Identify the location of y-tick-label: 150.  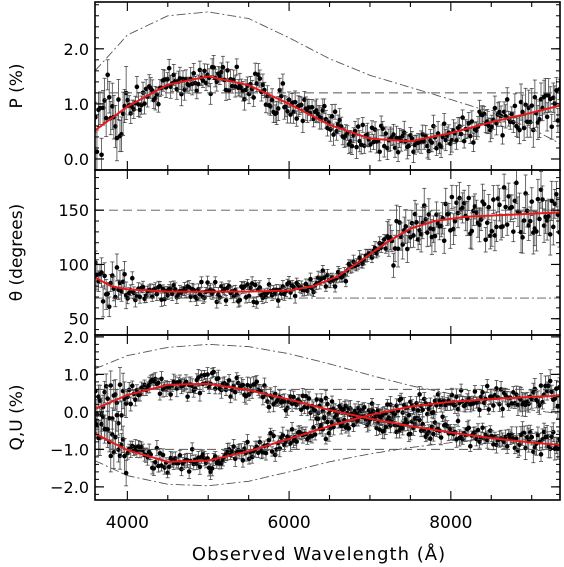
(73, 210).